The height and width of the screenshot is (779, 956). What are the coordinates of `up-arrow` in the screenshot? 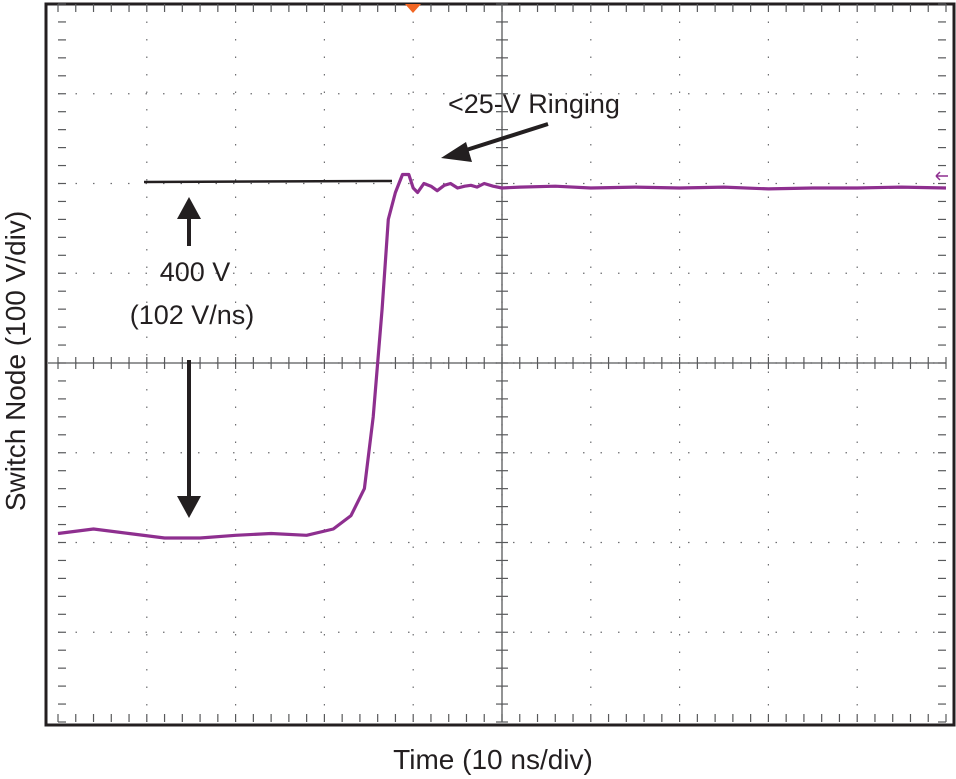 It's located at (189, 221).